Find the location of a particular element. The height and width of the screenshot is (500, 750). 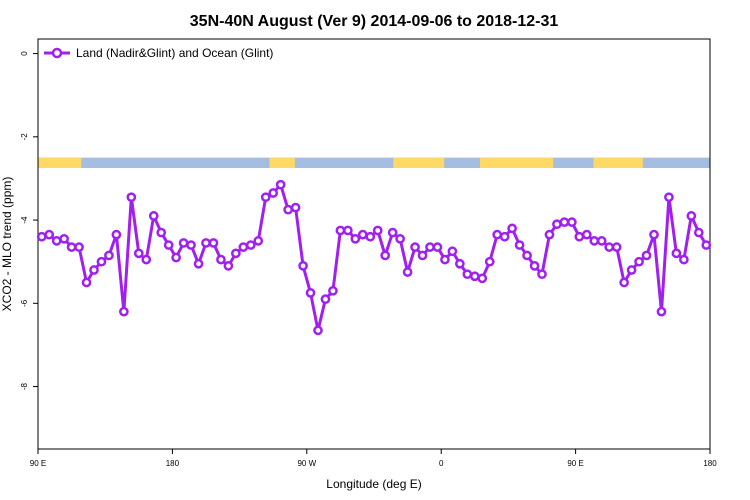

ocean-band is located at coordinates (374, 163).